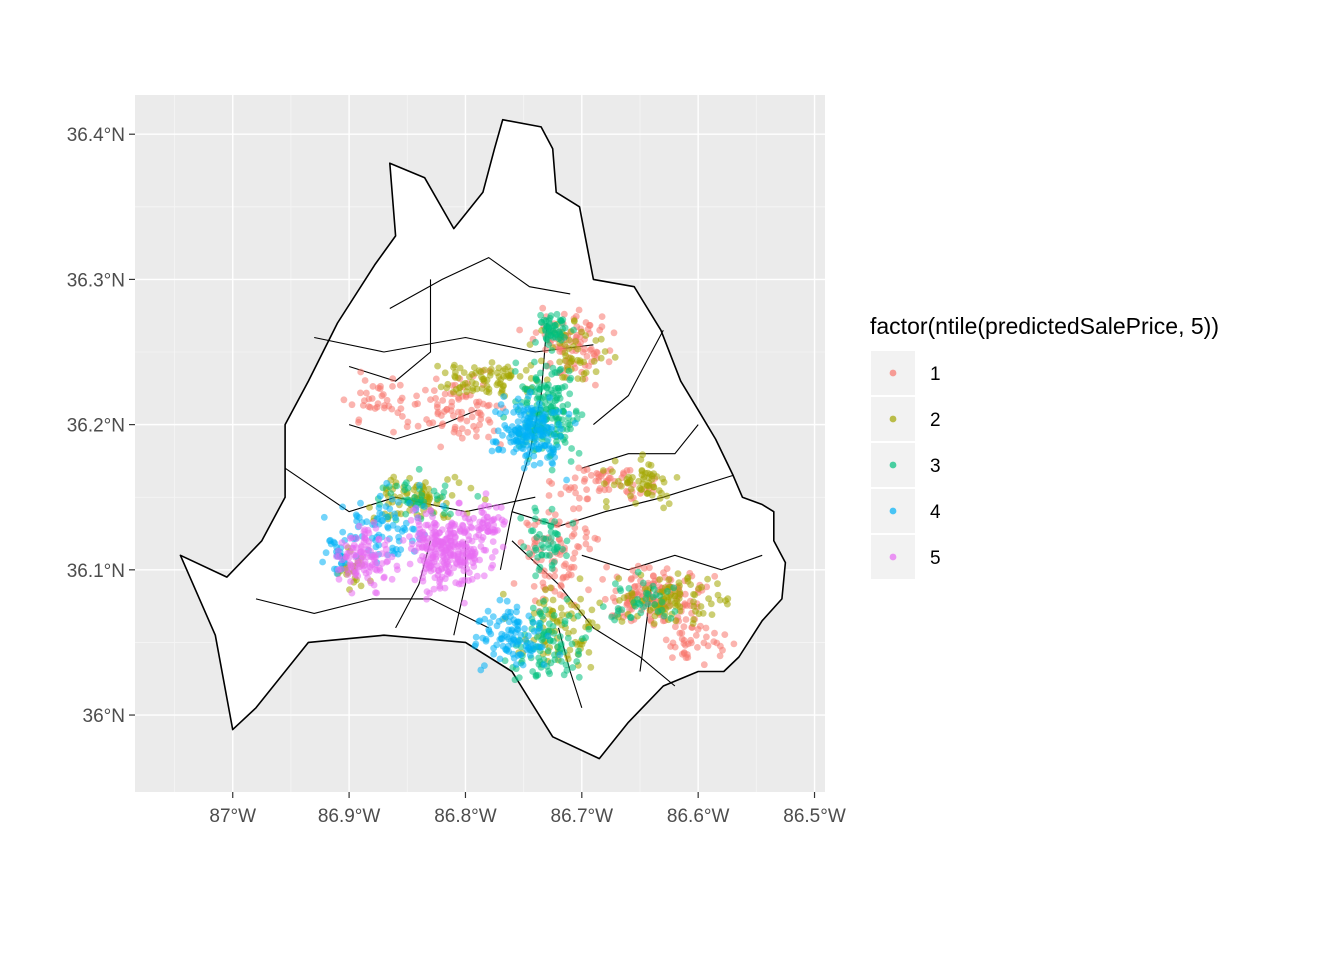  I want to click on legend-key-point, so click(893, 557).